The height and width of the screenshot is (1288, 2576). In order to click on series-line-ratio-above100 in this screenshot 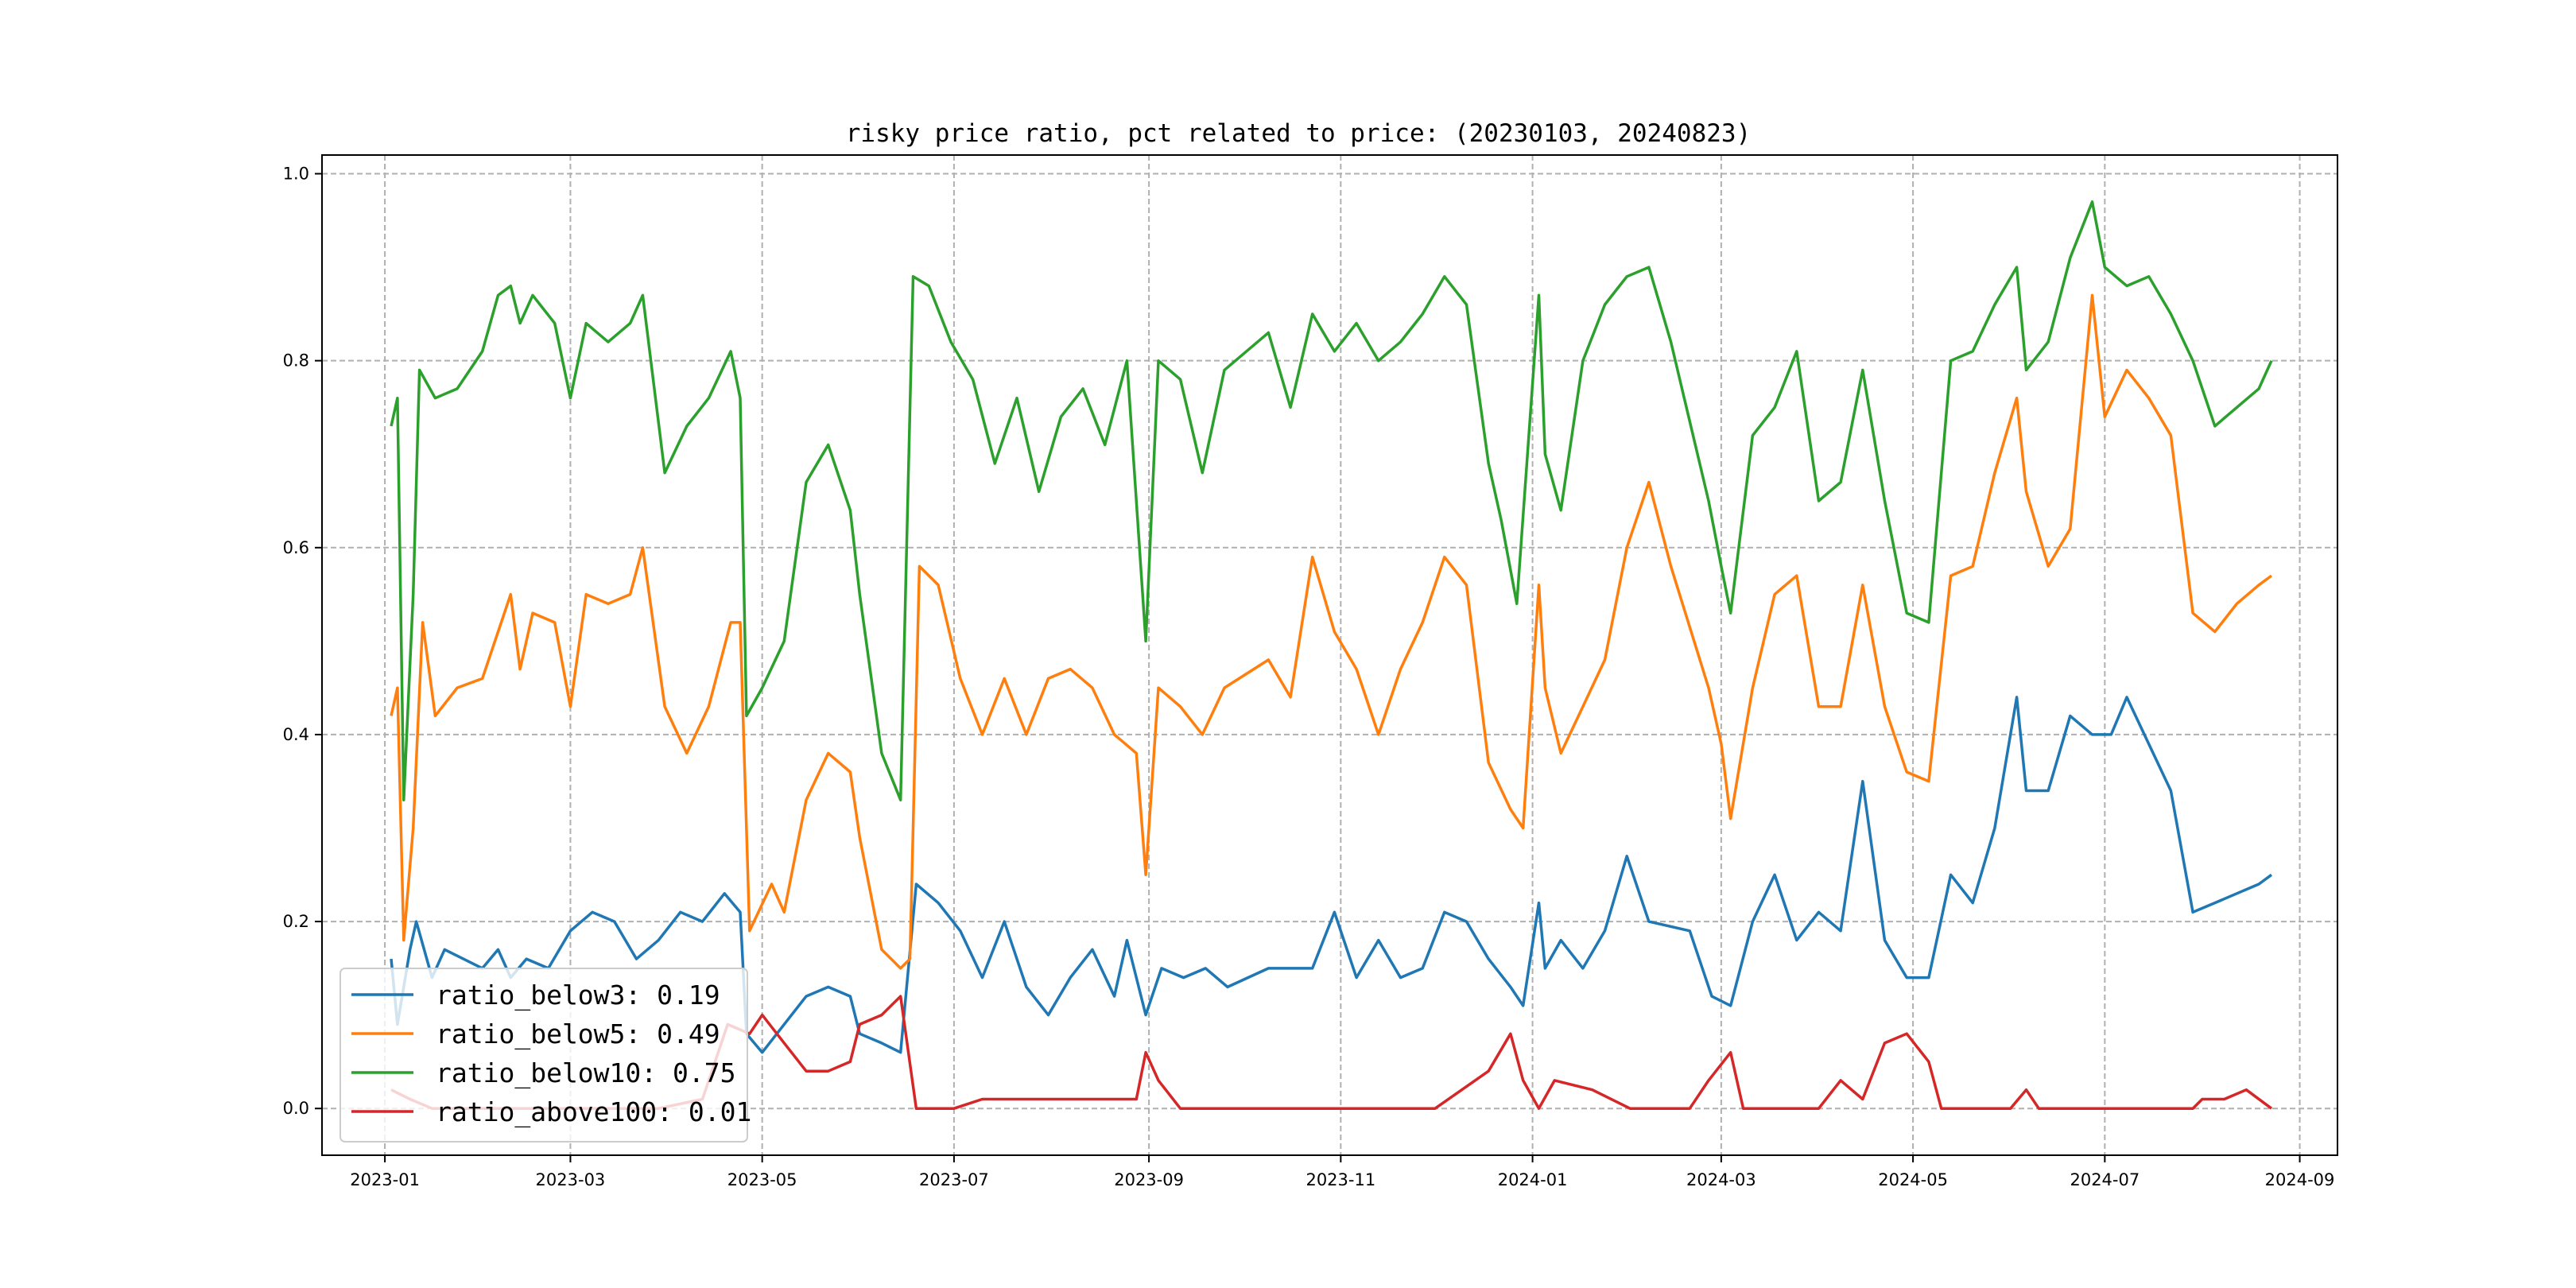, I will do `click(1331, 1052)`.